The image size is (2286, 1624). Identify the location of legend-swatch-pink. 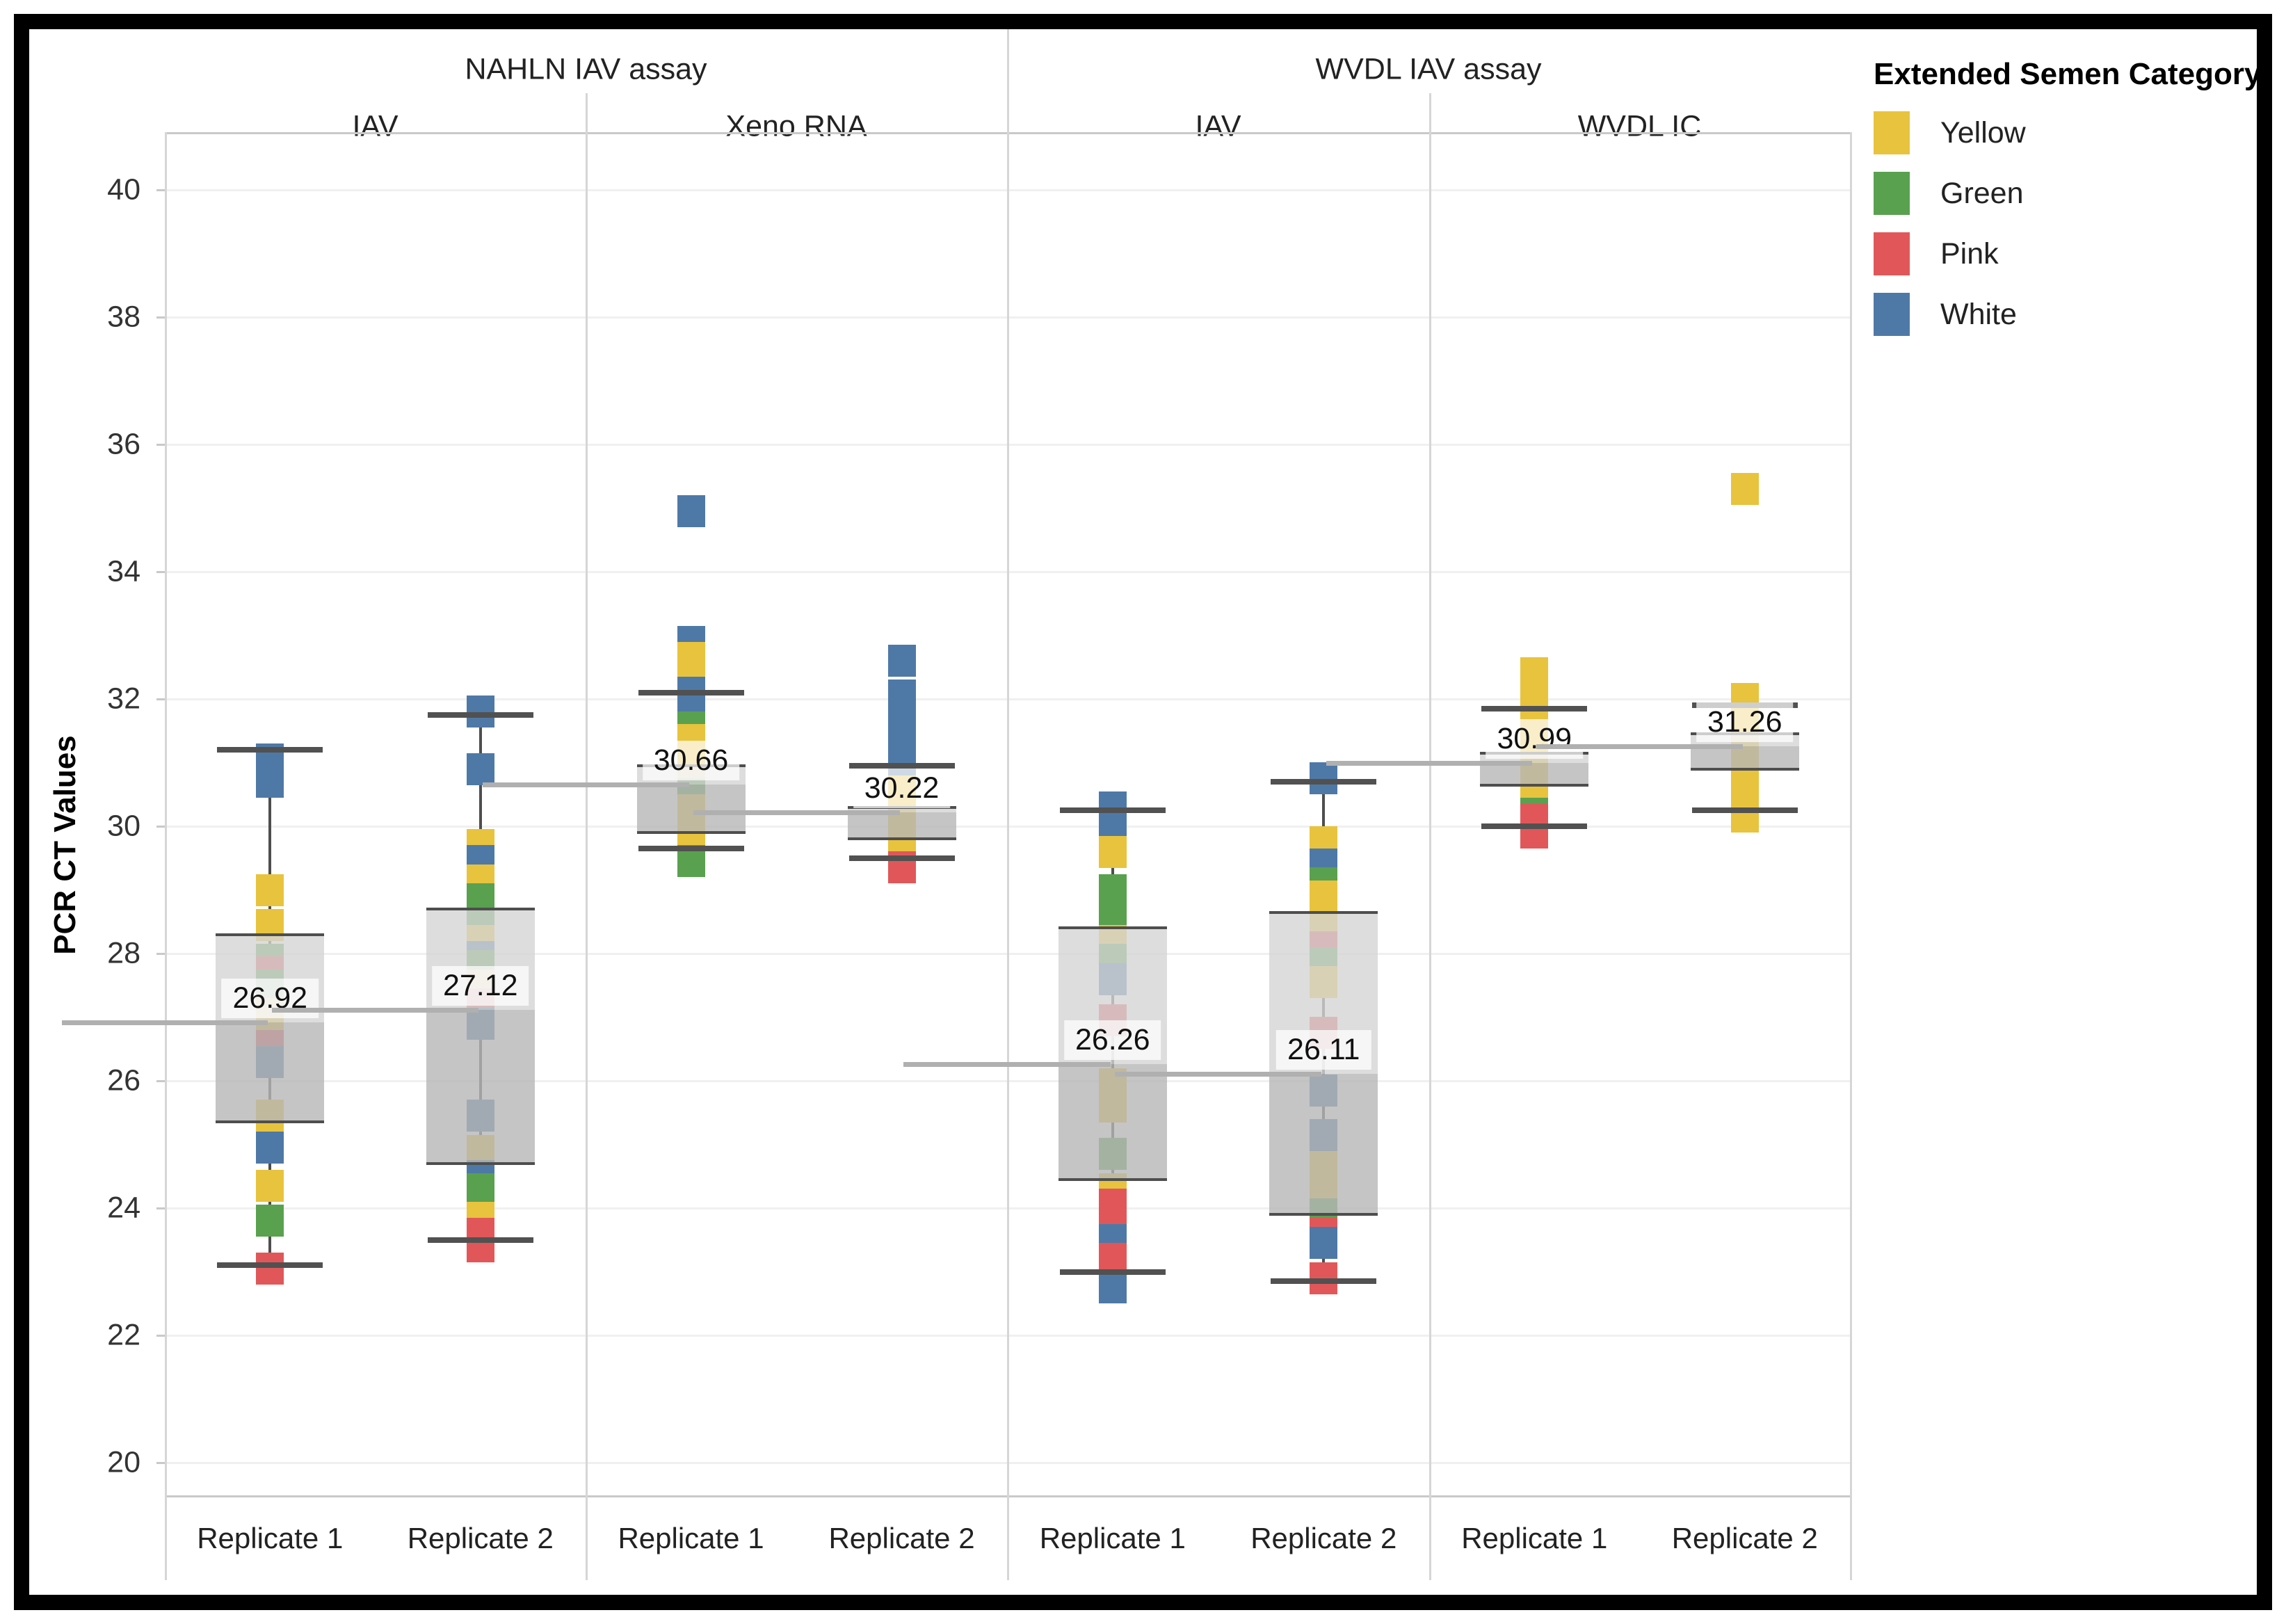
(1892, 254).